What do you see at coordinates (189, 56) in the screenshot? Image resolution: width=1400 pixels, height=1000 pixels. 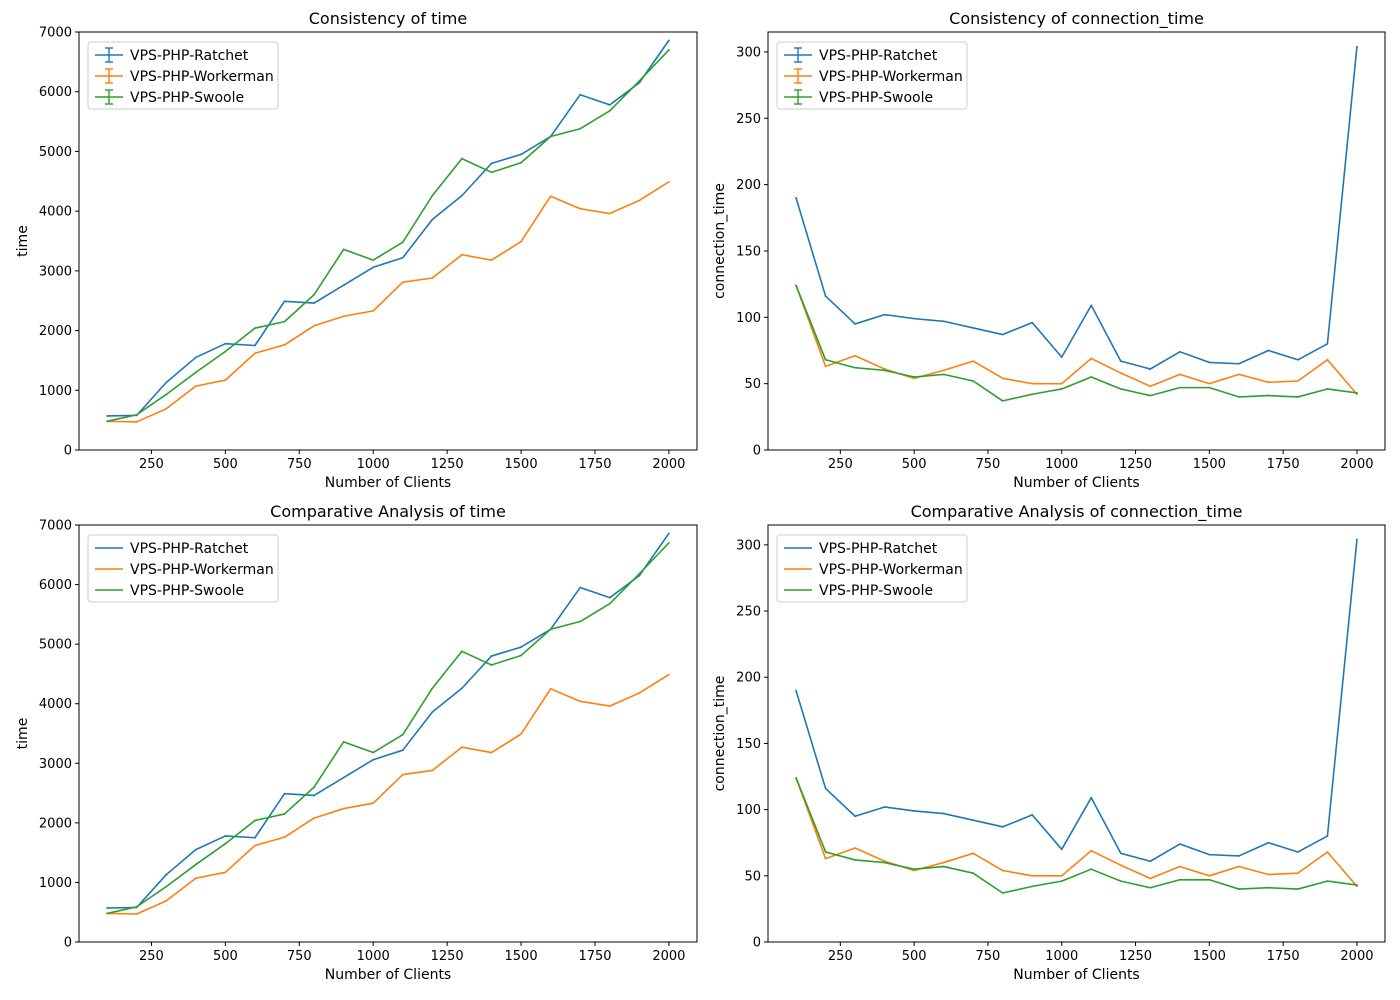 I see `legend-label-ratchet: VPS-PHP-Ratchet` at bounding box center [189, 56].